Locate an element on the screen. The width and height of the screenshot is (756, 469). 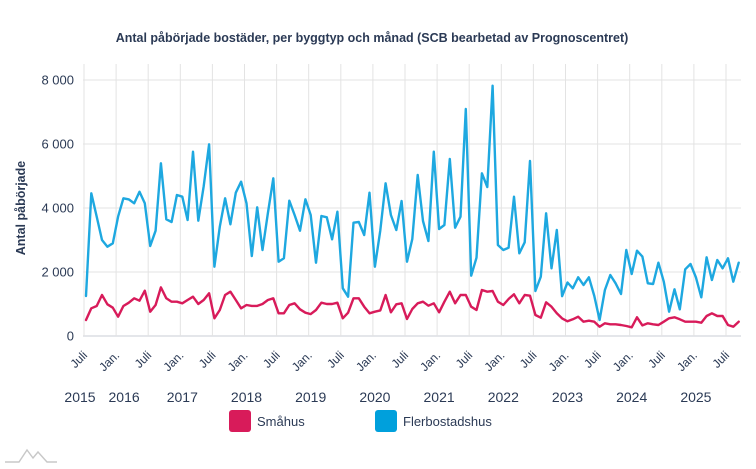
x-year-label: 2022 is located at coordinates (503, 397).